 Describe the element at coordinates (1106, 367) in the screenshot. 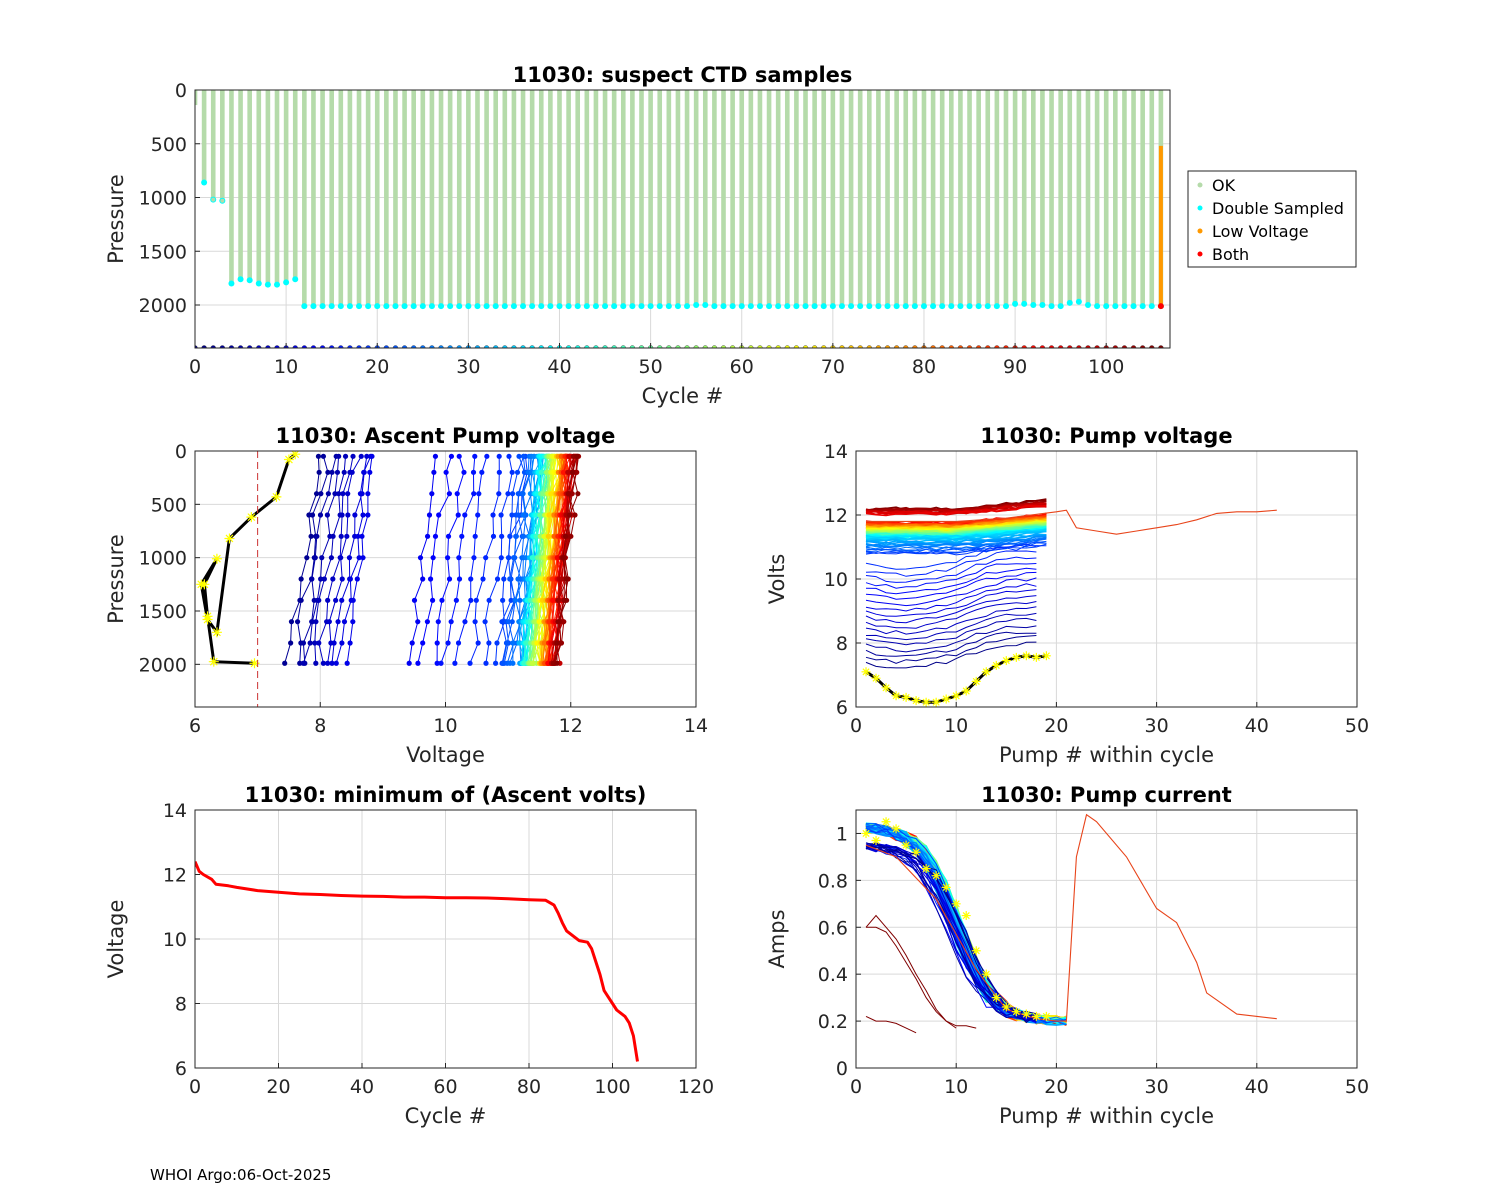

I see `x-tick-label: 100` at that location.